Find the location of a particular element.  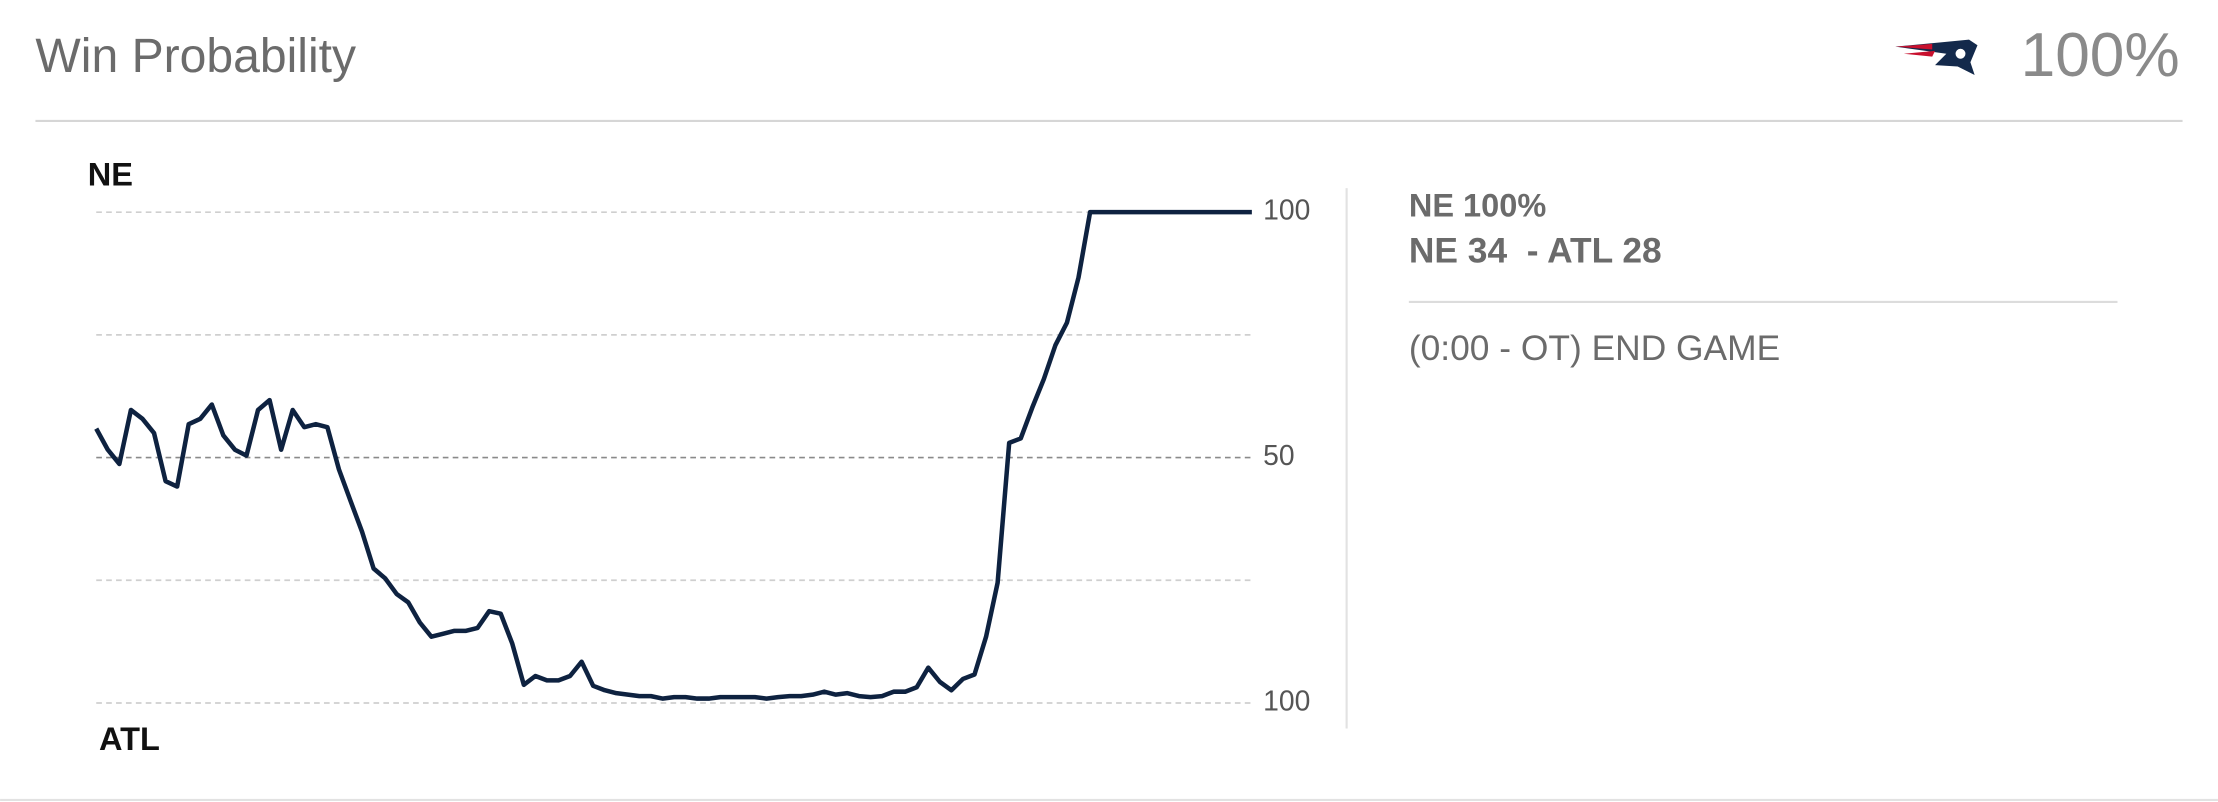

header-probability: 100% is located at coordinates (2100, 55).